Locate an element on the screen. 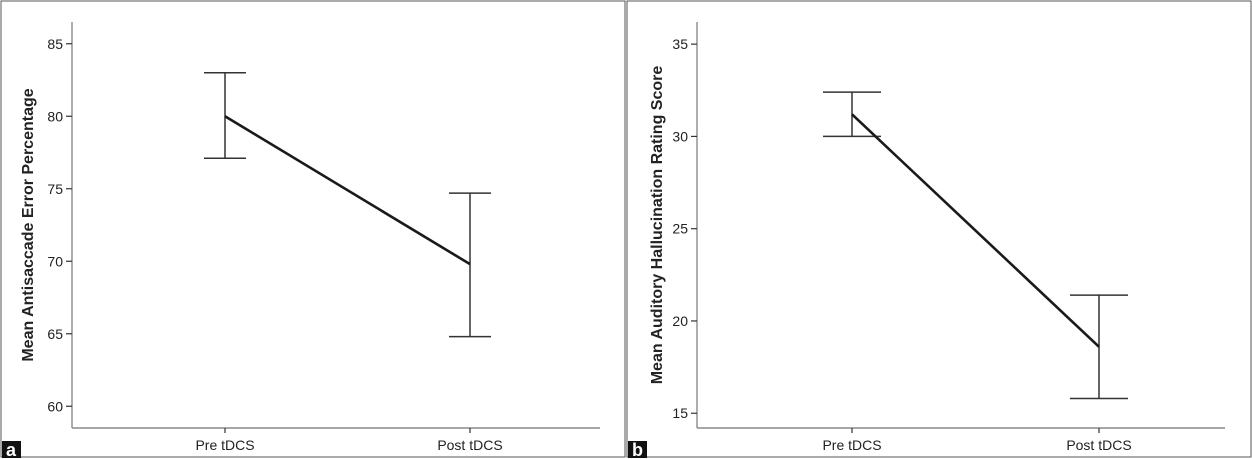  panel-a-label: a is located at coordinates (11, 449).